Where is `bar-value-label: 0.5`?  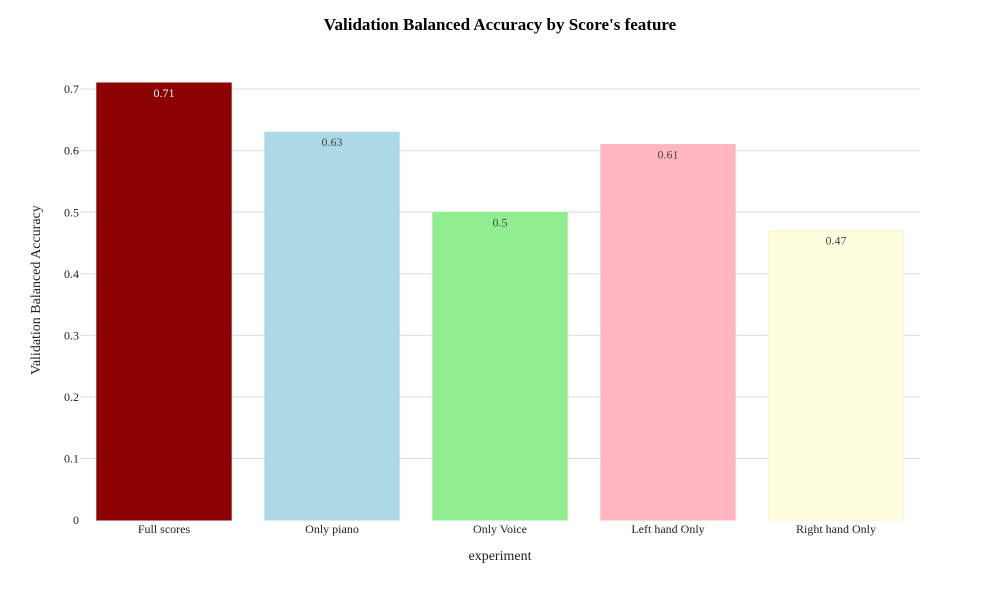
bar-value-label: 0.5 is located at coordinates (500, 222).